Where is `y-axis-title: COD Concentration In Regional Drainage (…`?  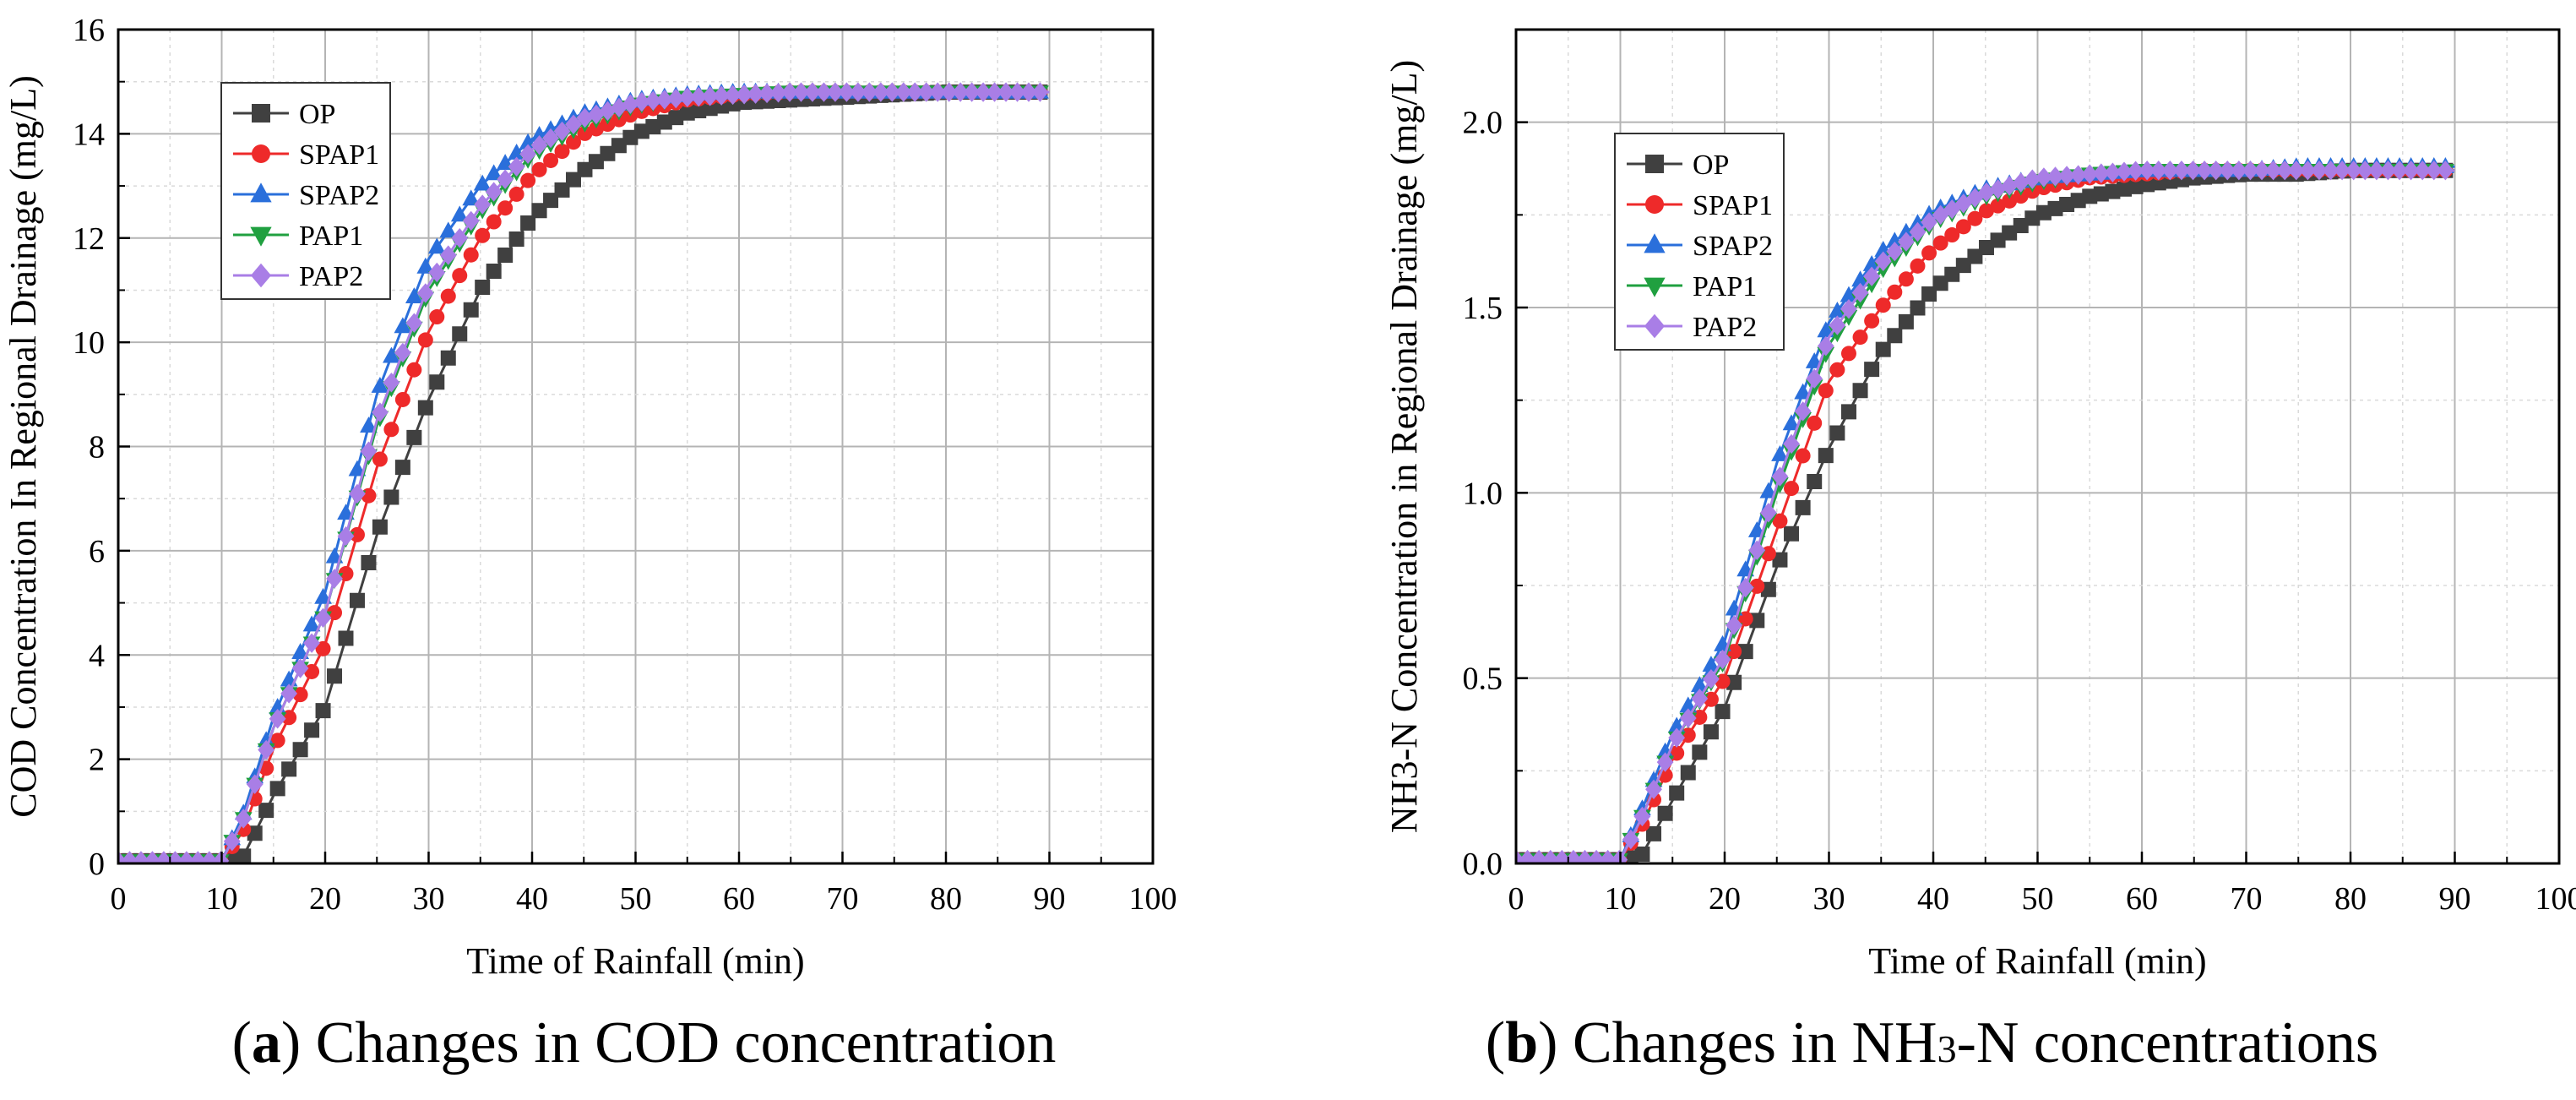 y-axis-title: COD Concentration In Regional Drainage (… is located at coordinates (23, 446).